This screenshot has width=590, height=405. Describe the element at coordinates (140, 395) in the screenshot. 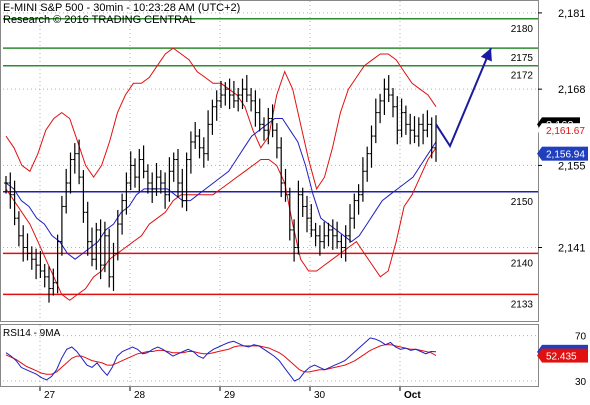

I see `x-tick-label: 28` at that location.